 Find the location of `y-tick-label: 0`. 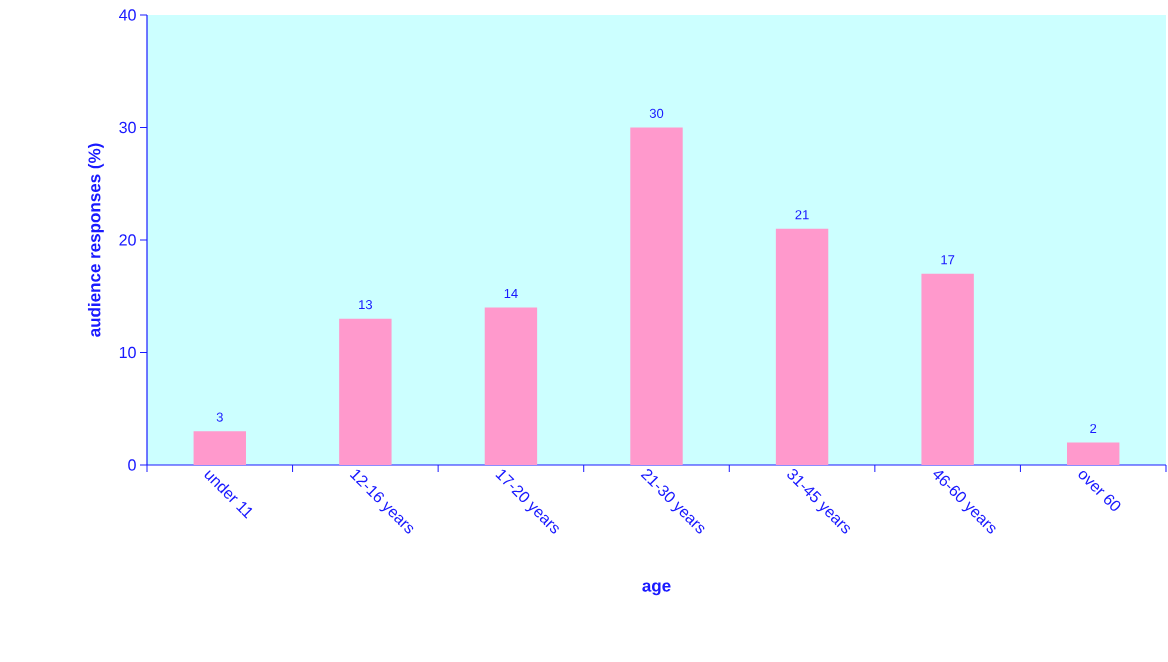

y-tick-label: 0 is located at coordinates (132, 465).